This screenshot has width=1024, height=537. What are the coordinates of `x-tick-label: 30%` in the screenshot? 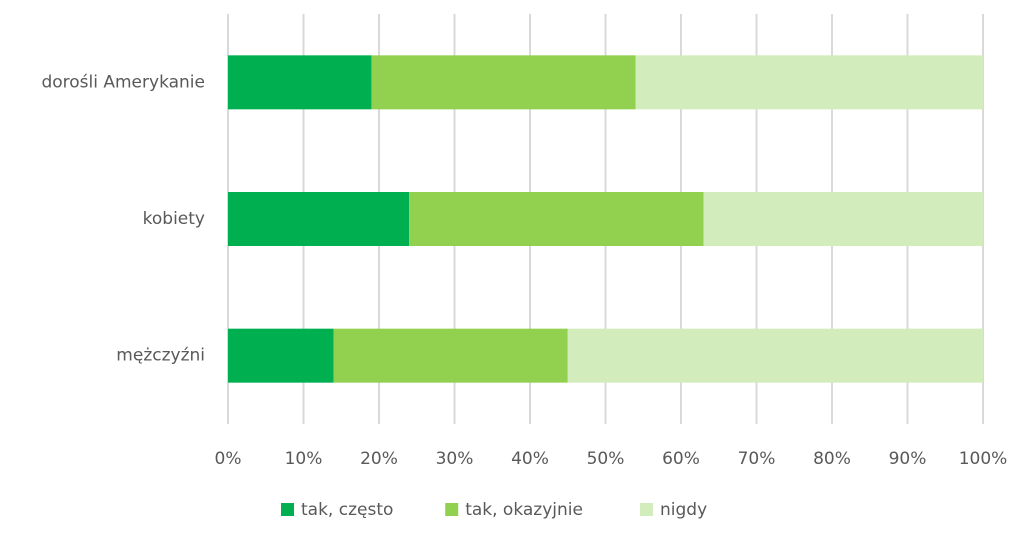 It's located at (455, 459).